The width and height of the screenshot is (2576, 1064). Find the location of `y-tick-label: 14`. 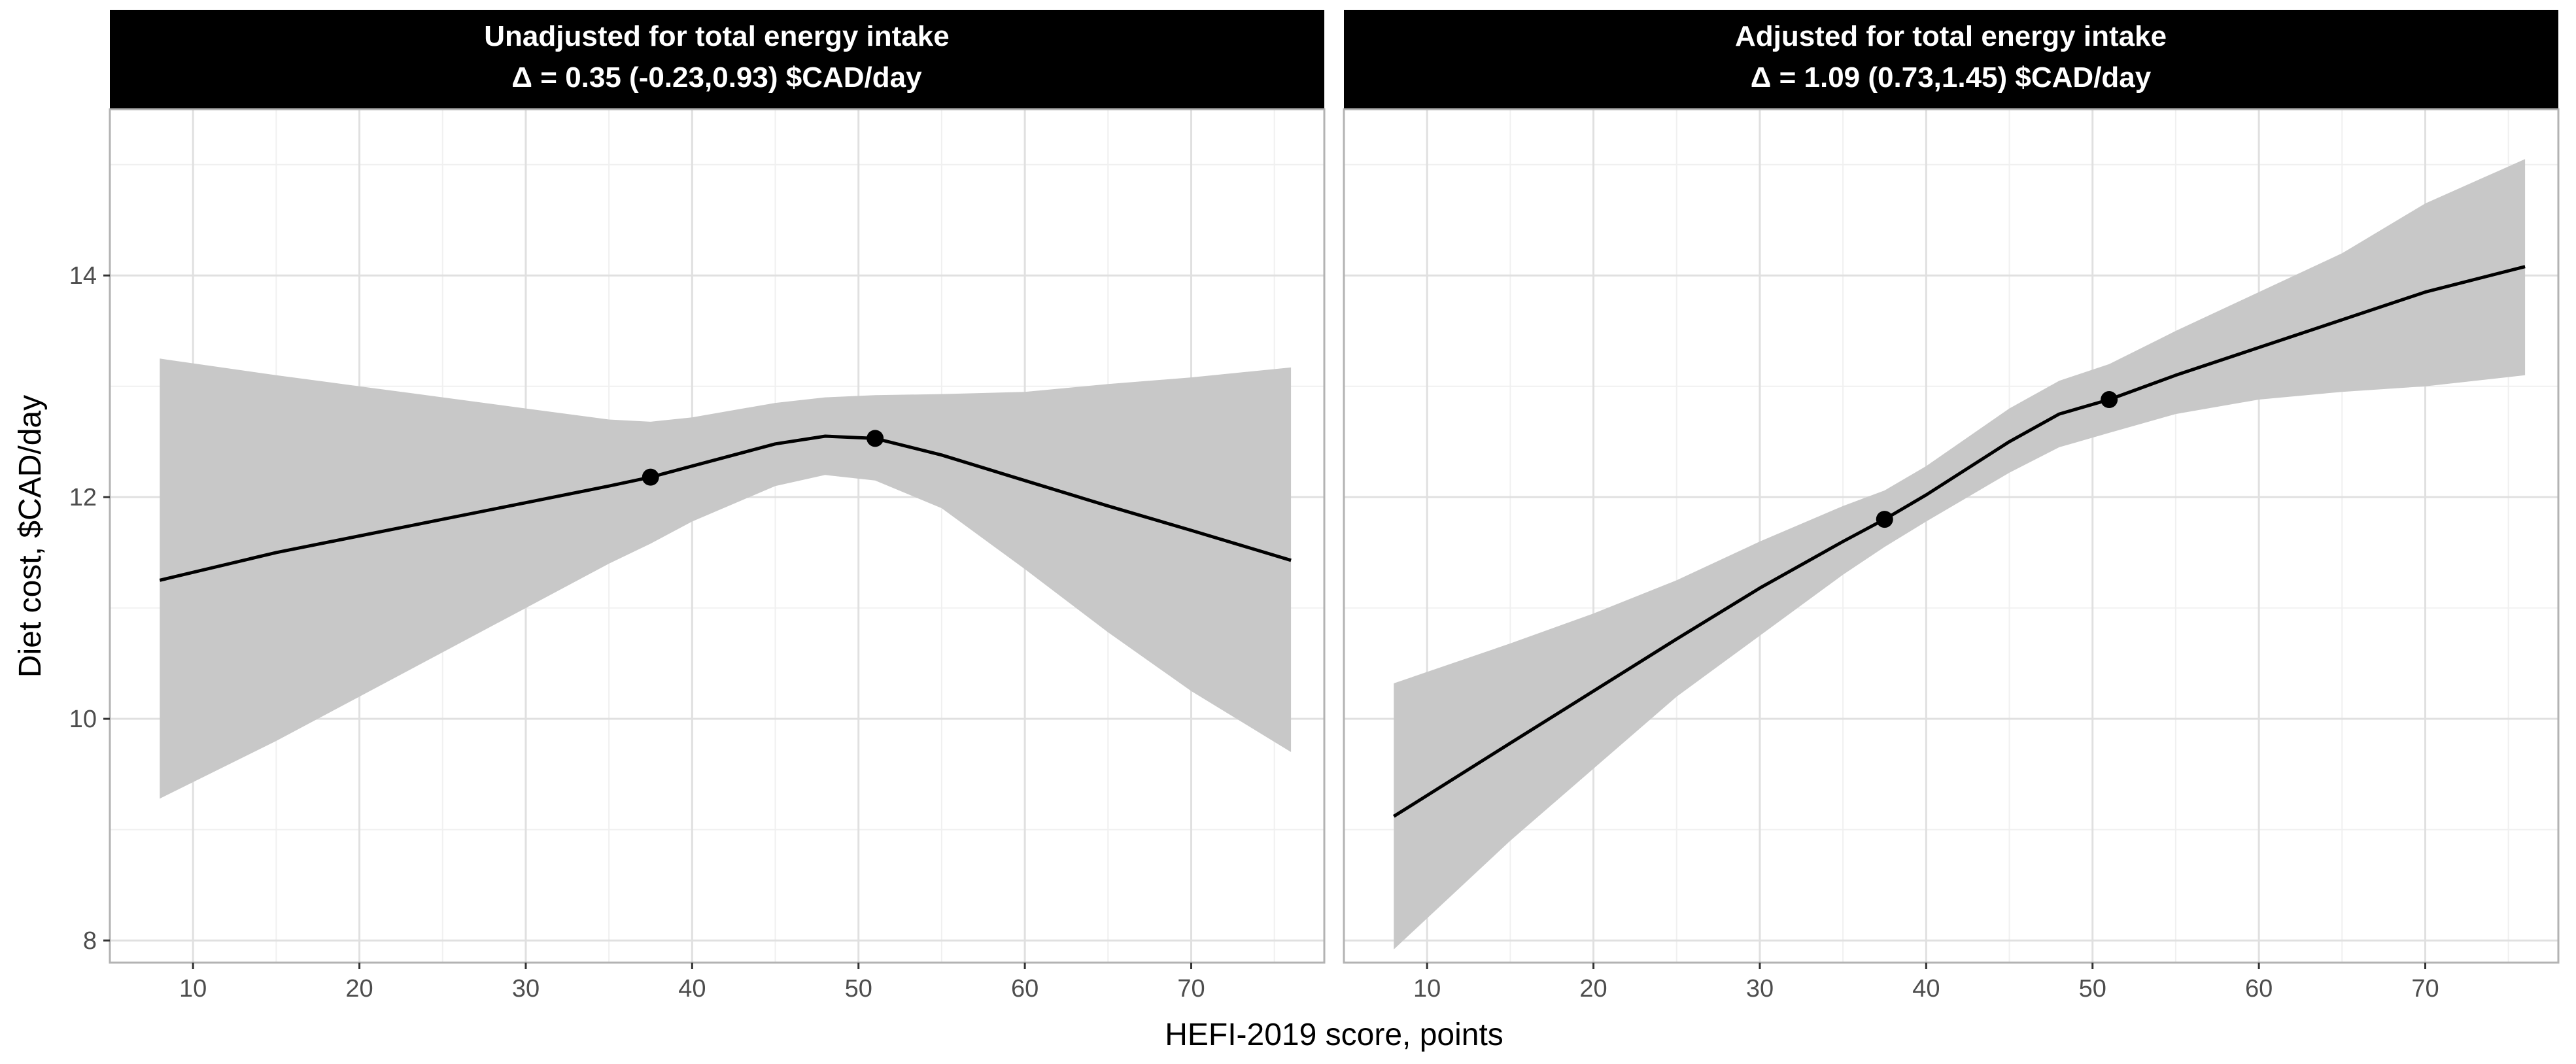

y-tick-label: 14 is located at coordinates (83, 276).